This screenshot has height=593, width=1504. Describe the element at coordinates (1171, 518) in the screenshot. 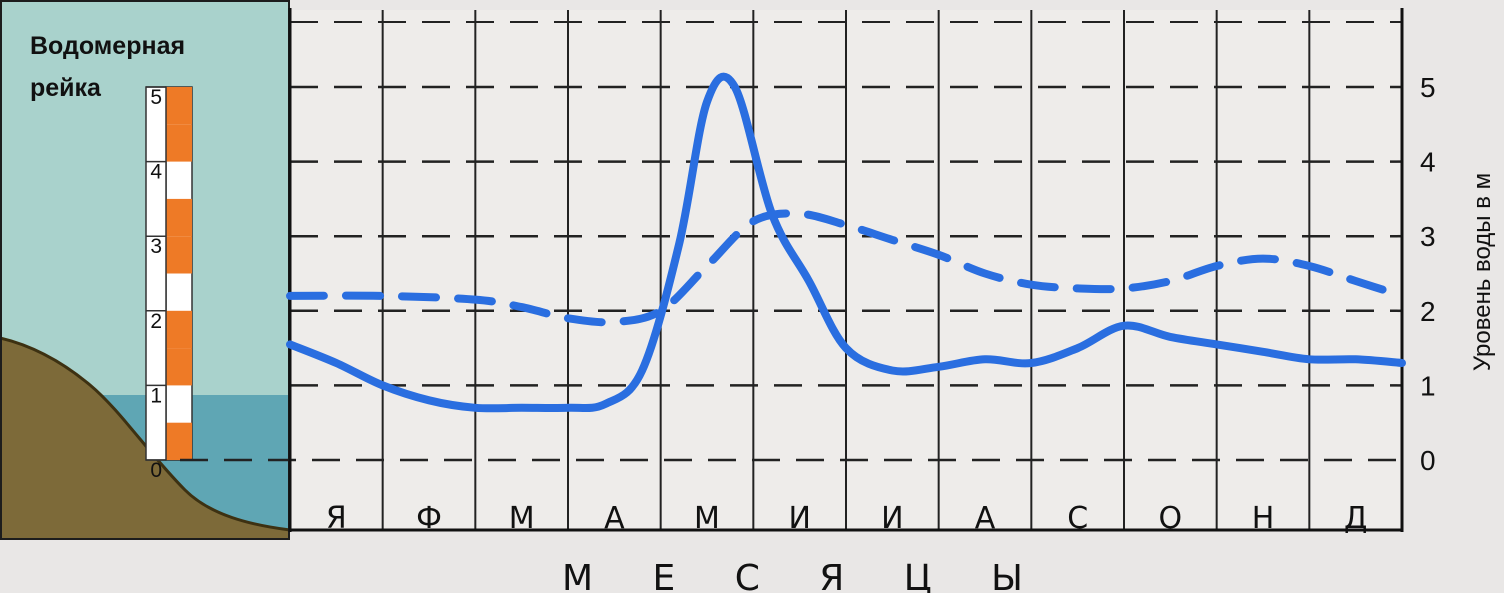

I see `x-tick-label: О` at that location.